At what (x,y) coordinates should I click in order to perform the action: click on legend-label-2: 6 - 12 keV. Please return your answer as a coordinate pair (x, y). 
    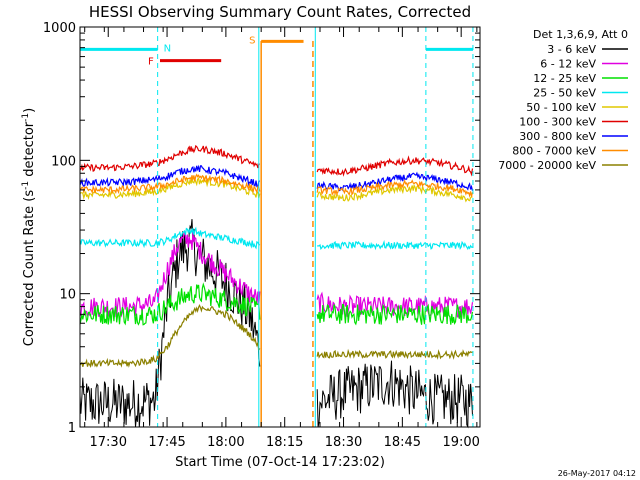
    Looking at the image, I should click on (568, 64).